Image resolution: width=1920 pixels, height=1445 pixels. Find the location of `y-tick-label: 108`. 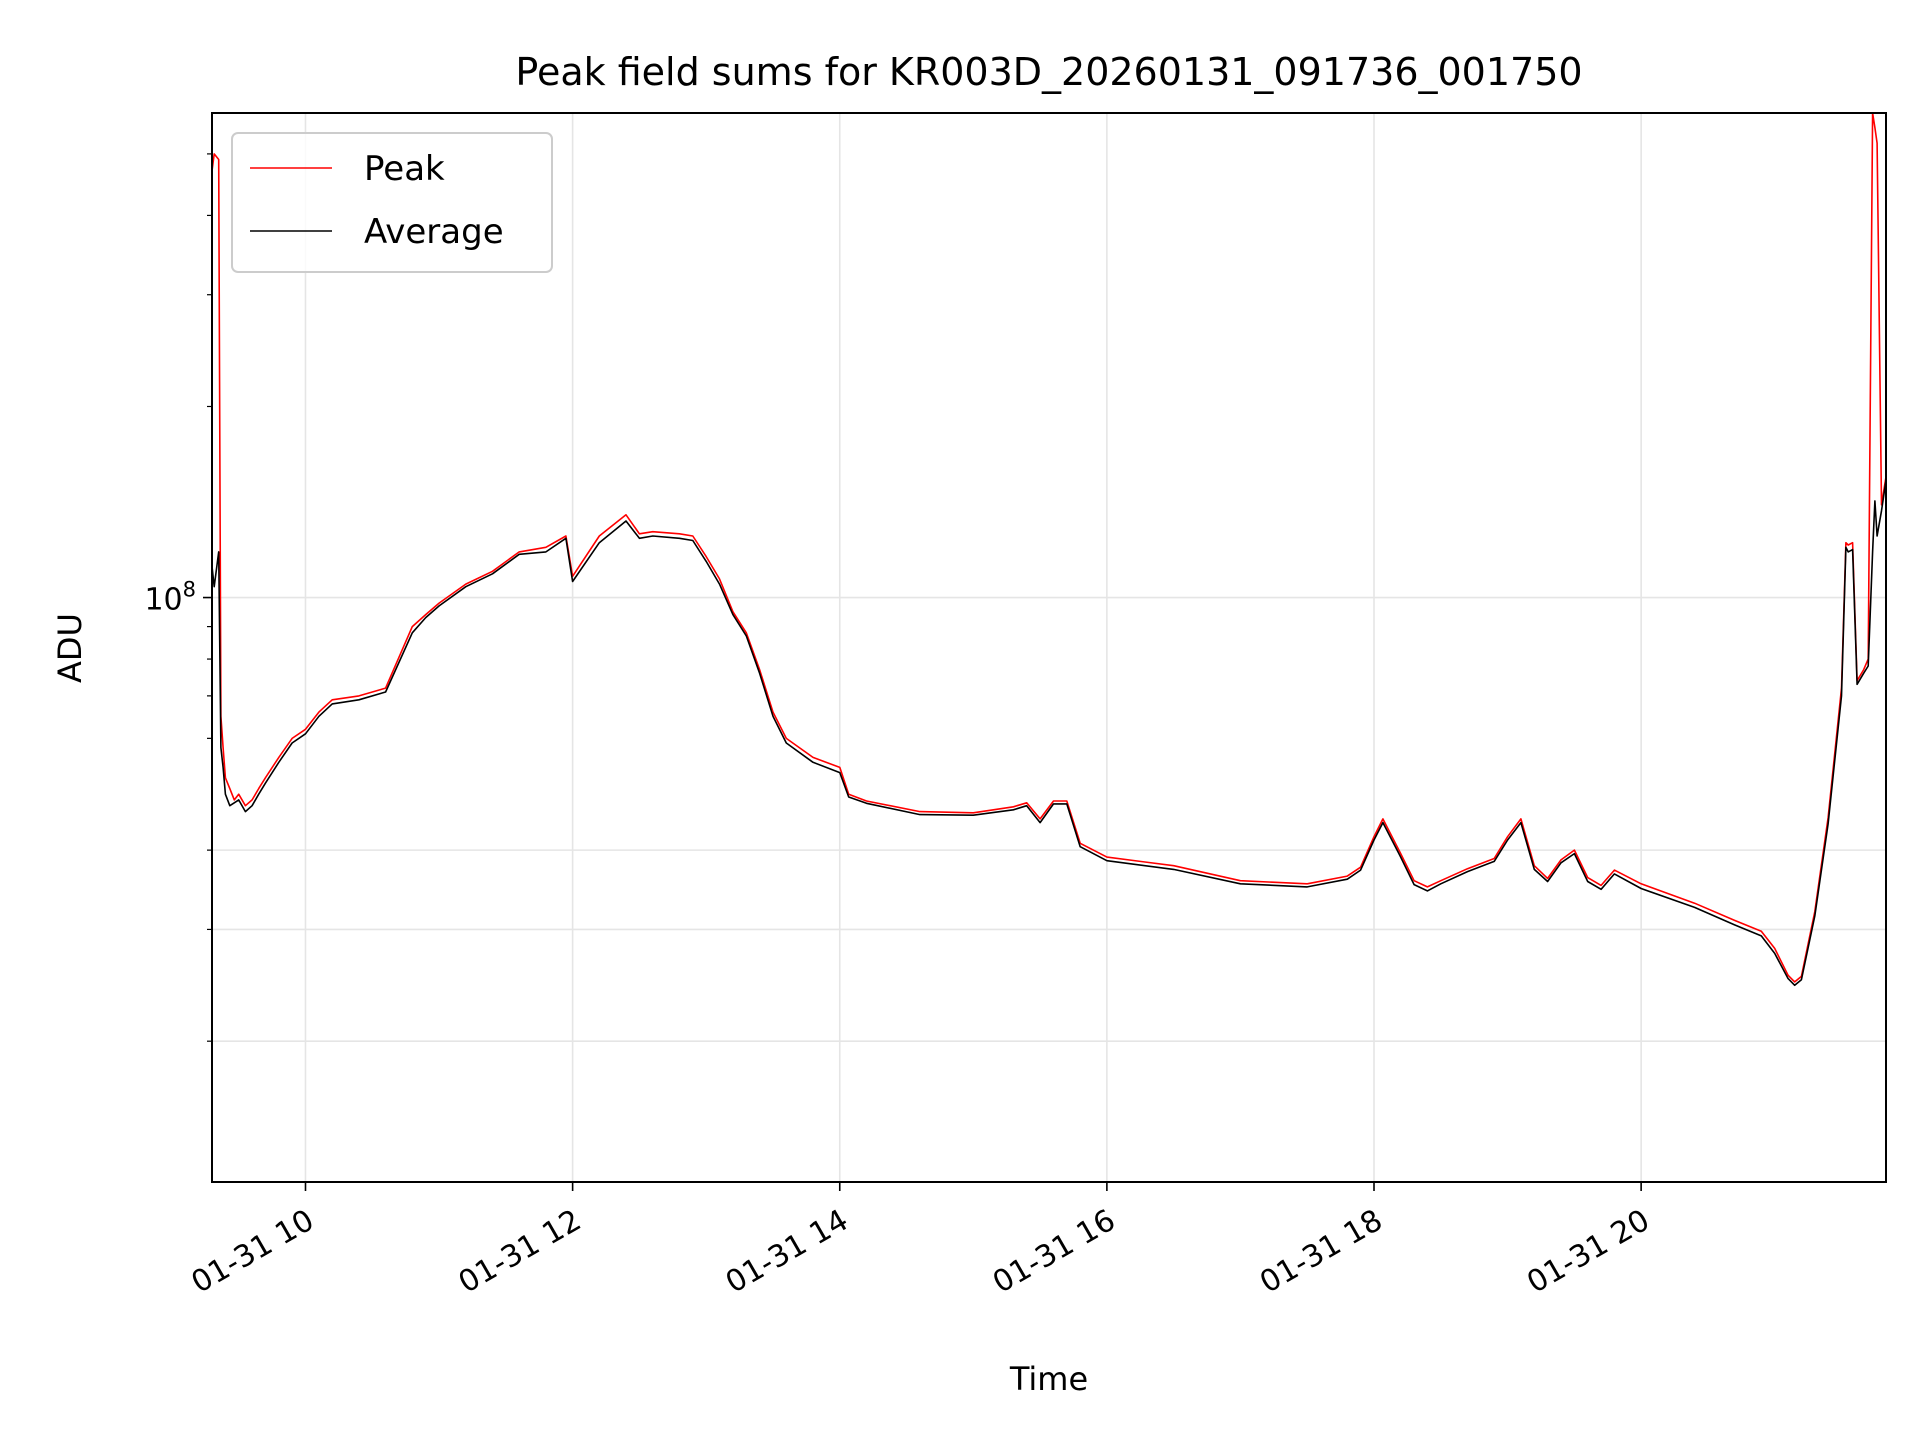

y-tick-label: 108 is located at coordinates (170, 598).